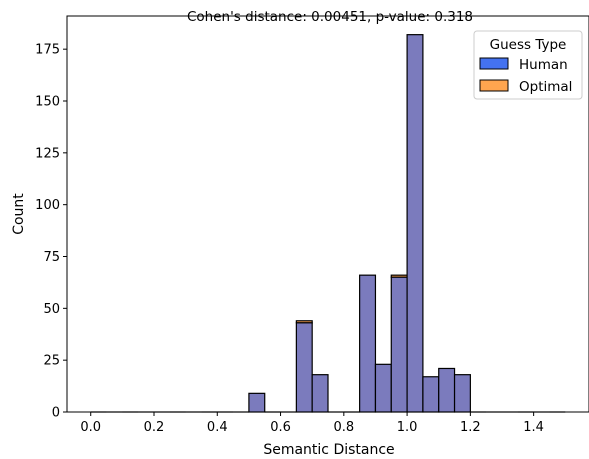 Image resolution: width=589 pixels, height=459 pixels. Describe the element at coordinates (533, 427) in the screenshot. I see `x-tick-label: 1.4` at that location.